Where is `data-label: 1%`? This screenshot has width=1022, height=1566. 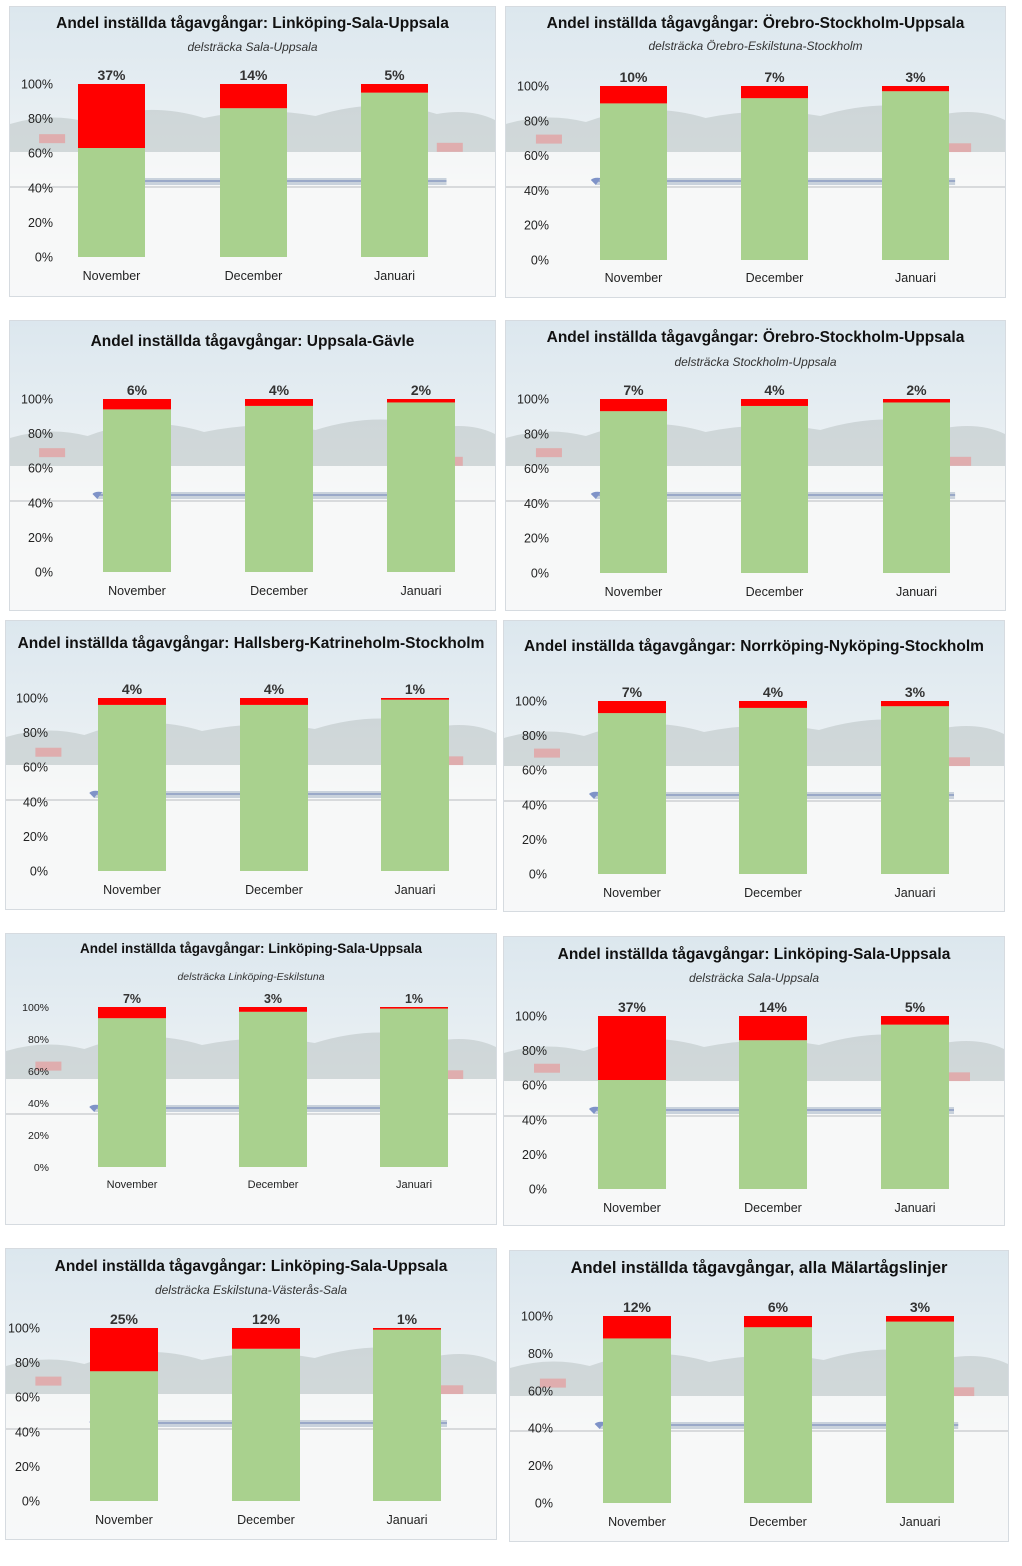 data-label: 1% is located at coordinates (407, 1319).